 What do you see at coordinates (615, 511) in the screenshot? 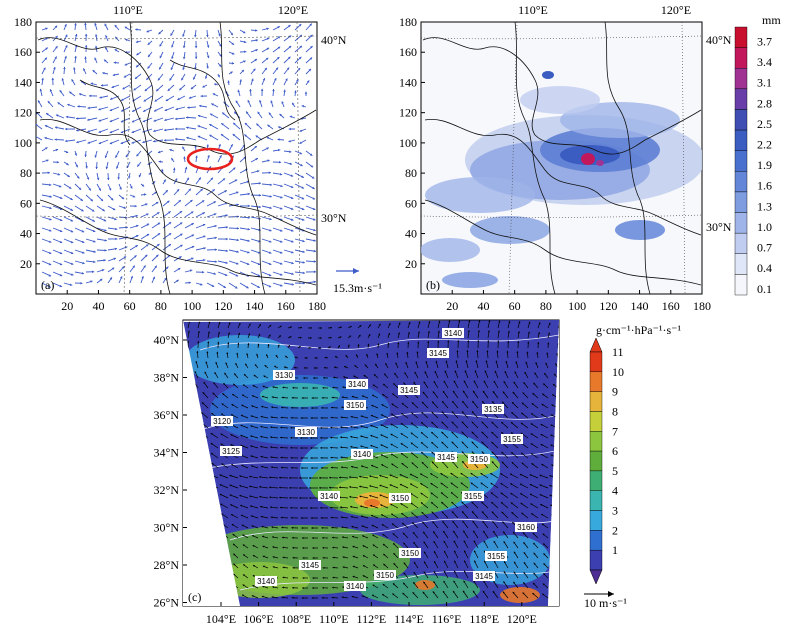
I see `colorbar-tick-label: 3` at bounding box center [615, 511].